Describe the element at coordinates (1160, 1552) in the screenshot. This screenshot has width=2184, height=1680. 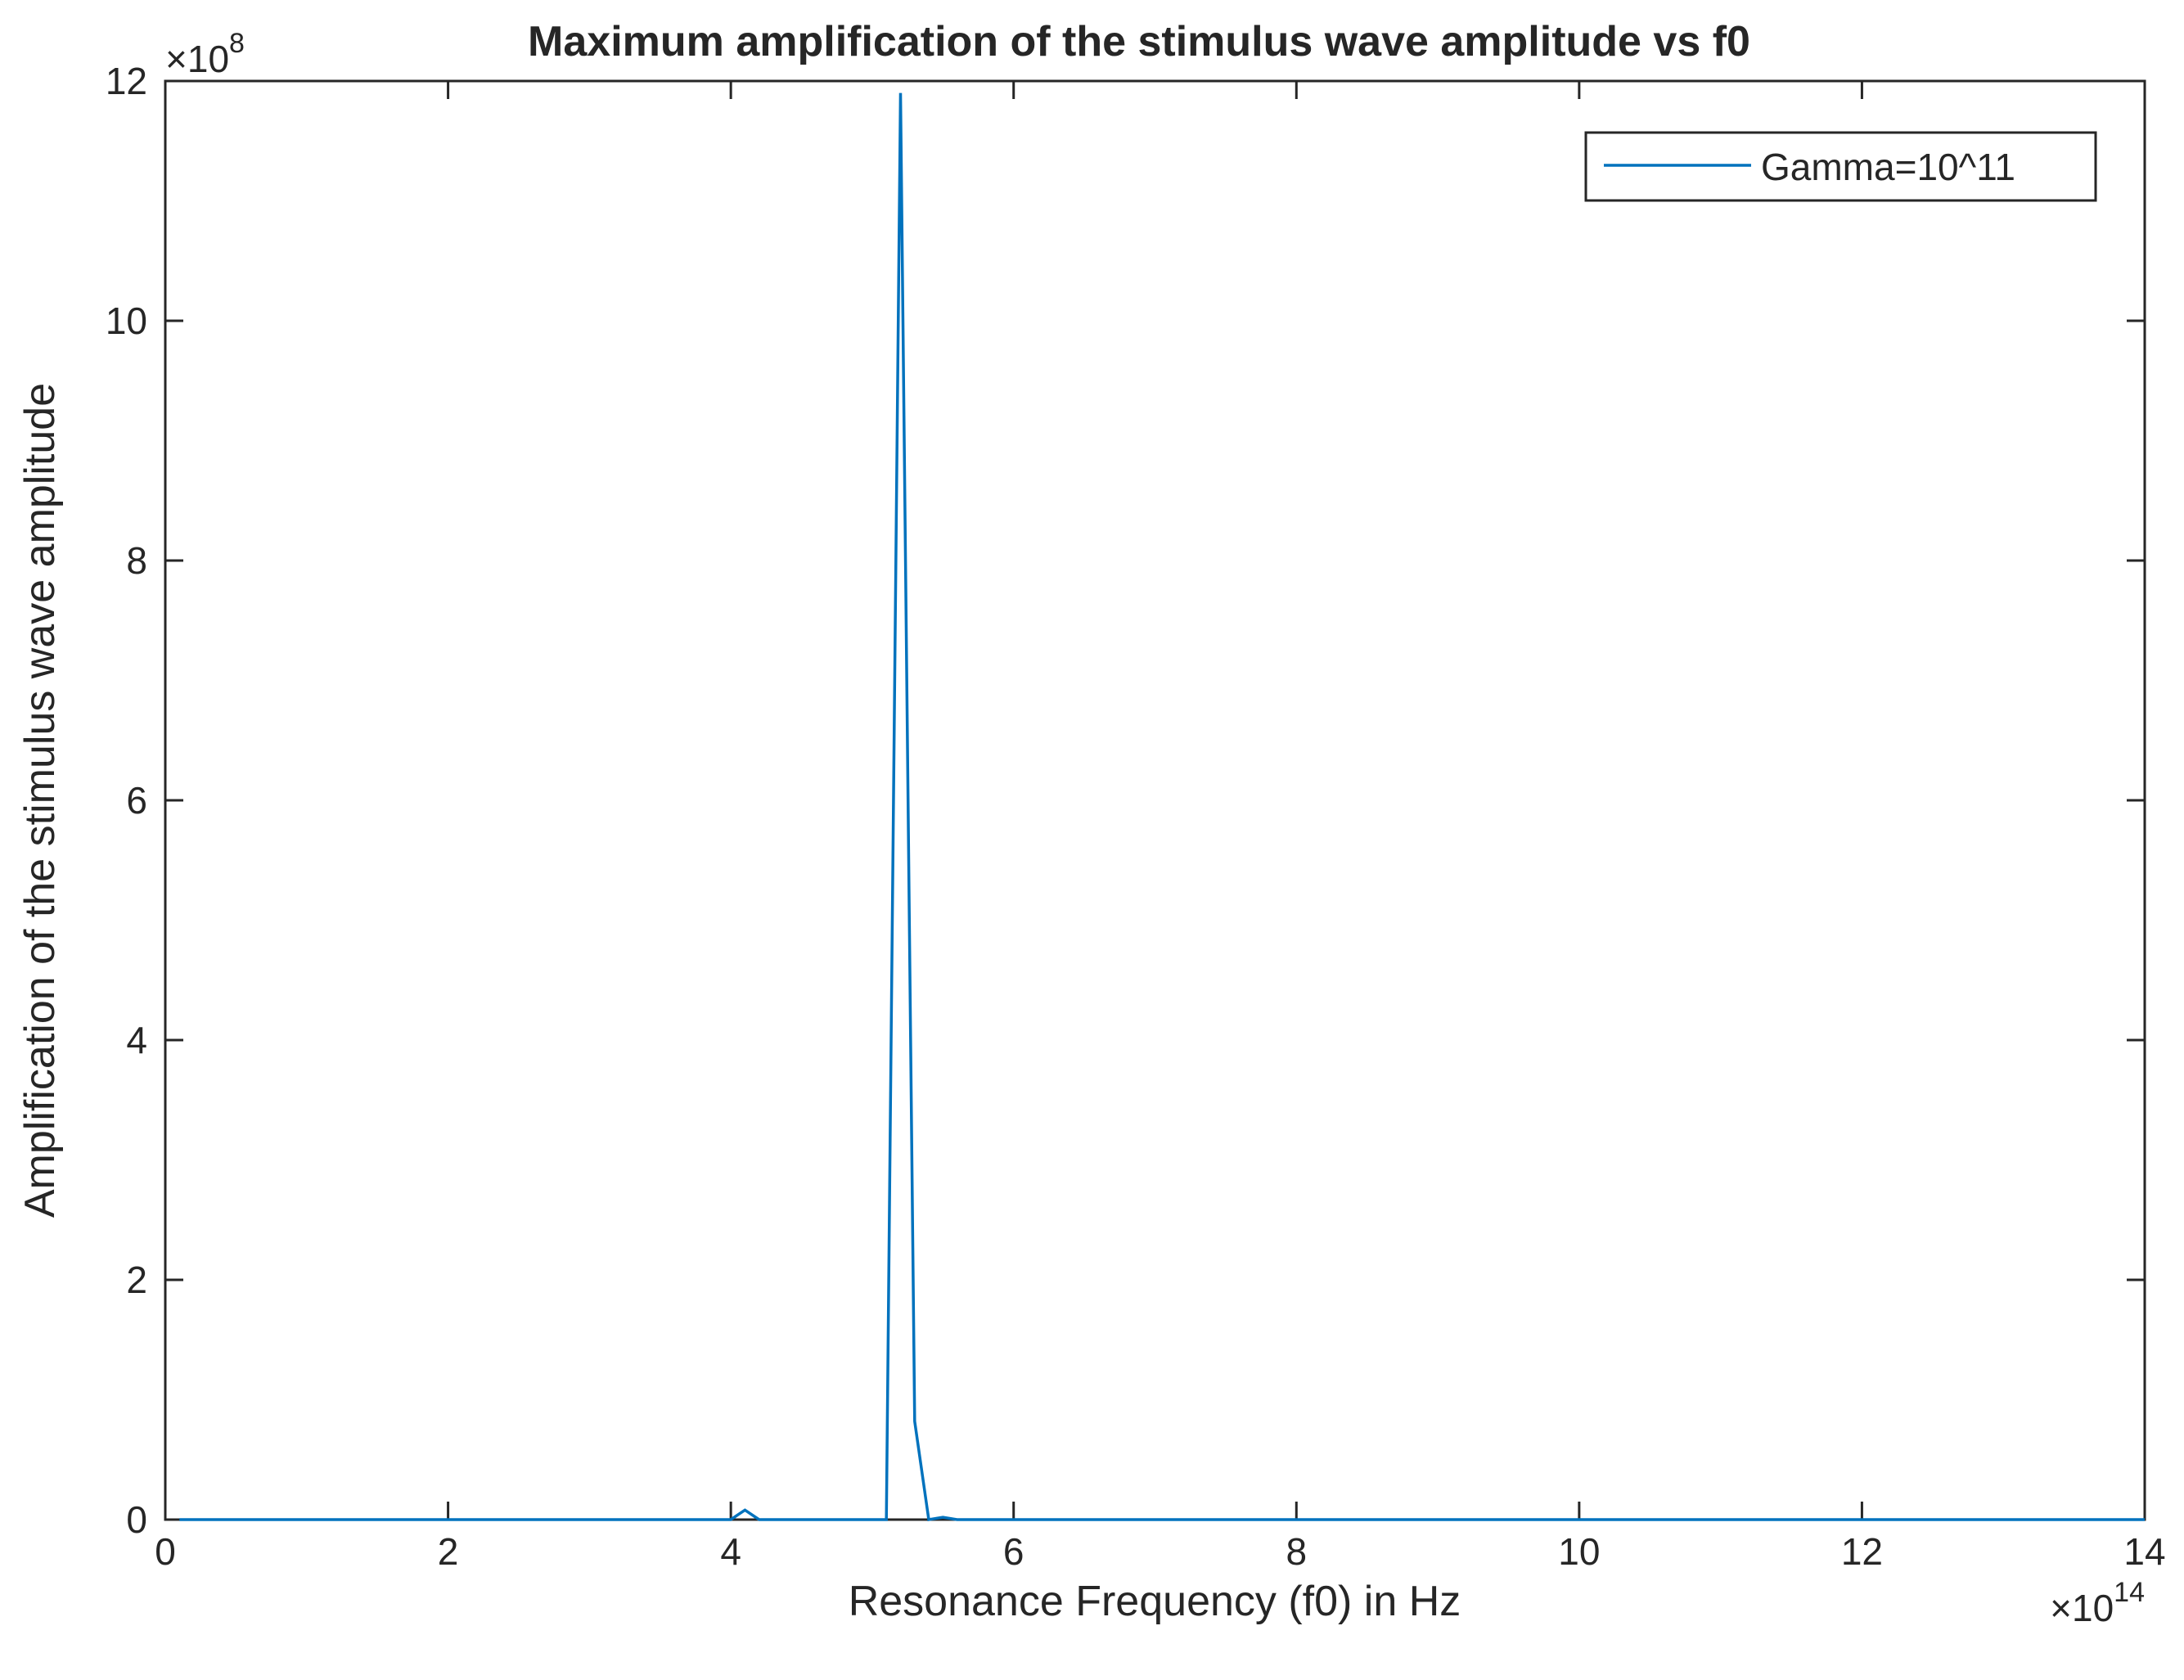
I see `x-tick-labels: 0 2 4 6 8 10 12 14` at that location.